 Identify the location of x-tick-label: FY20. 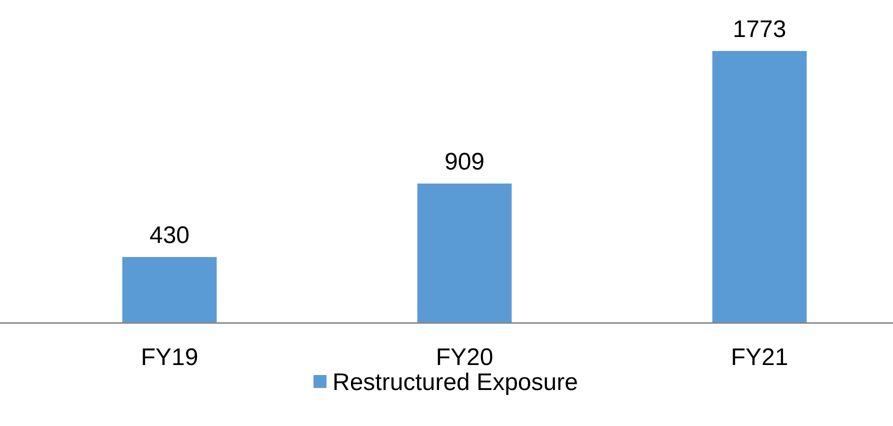
(465, 357).